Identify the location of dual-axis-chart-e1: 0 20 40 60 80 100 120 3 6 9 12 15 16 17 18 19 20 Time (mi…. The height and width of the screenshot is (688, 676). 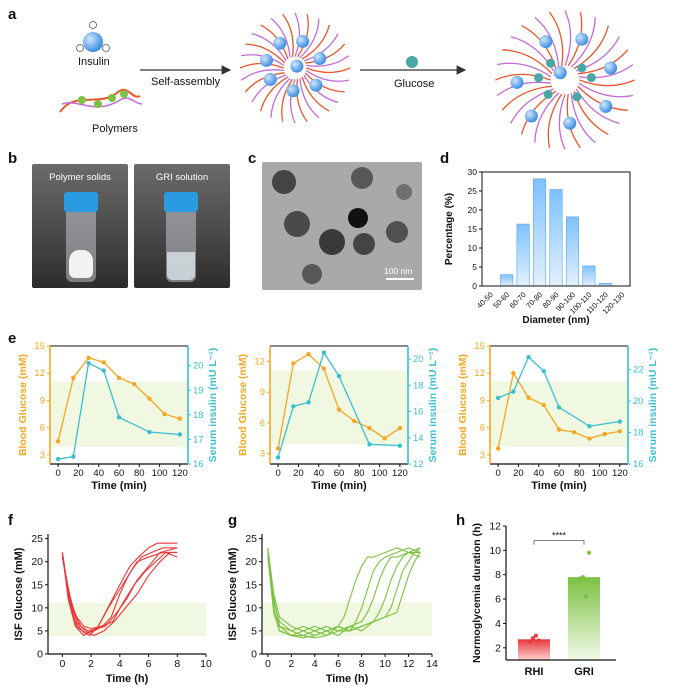
(118, 416).